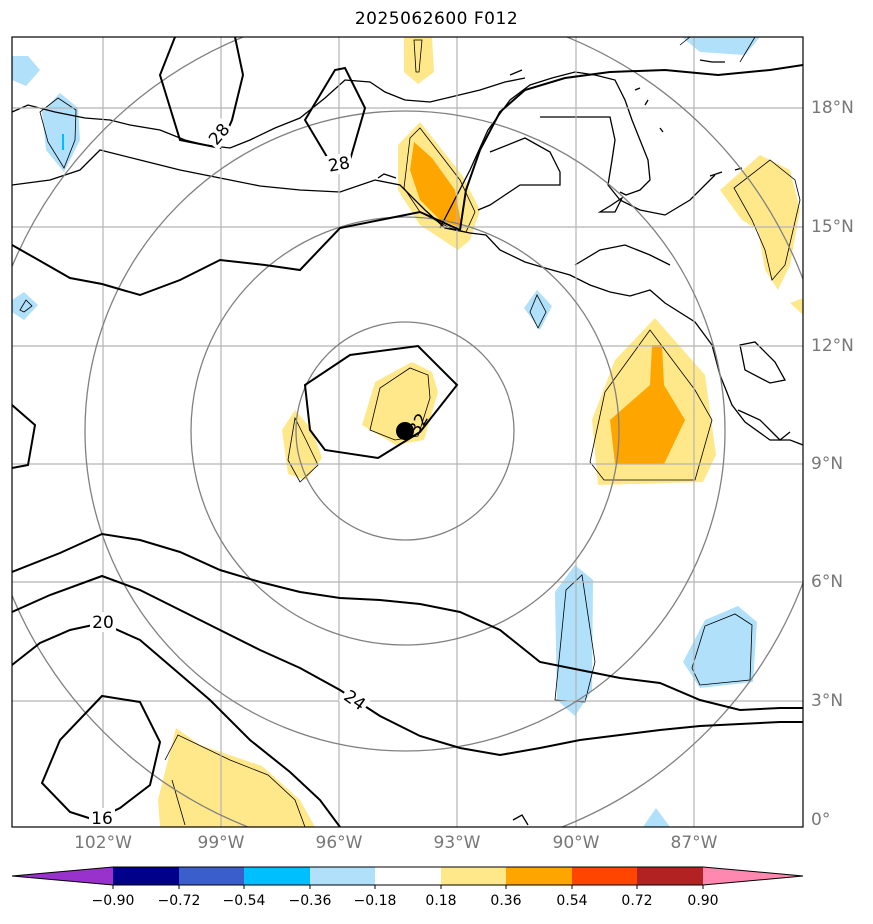  Describe the element at coordinates (339, 164) in the screenshot. I see `contour-label: 28` at that location.